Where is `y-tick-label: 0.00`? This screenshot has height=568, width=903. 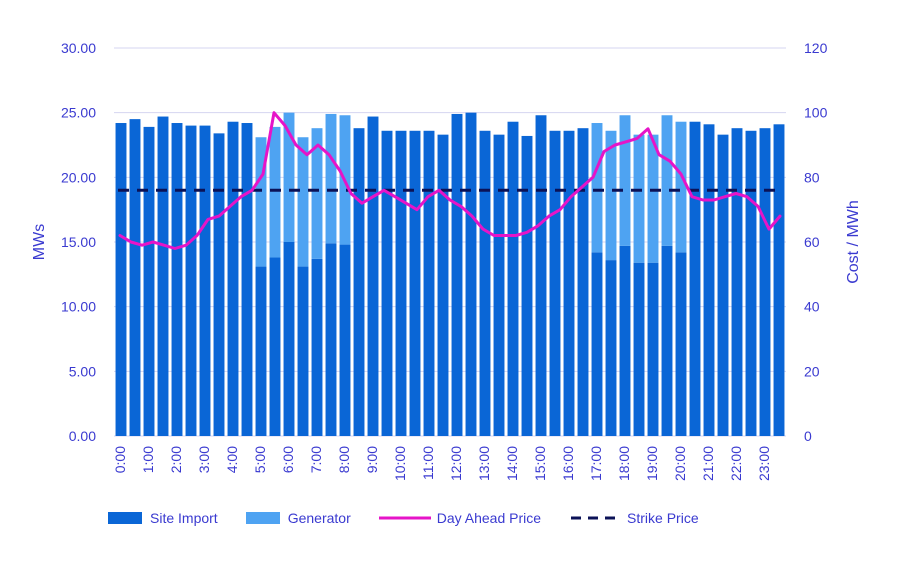
y-tick-label: 0.00 is located at coordinates (82, 436).